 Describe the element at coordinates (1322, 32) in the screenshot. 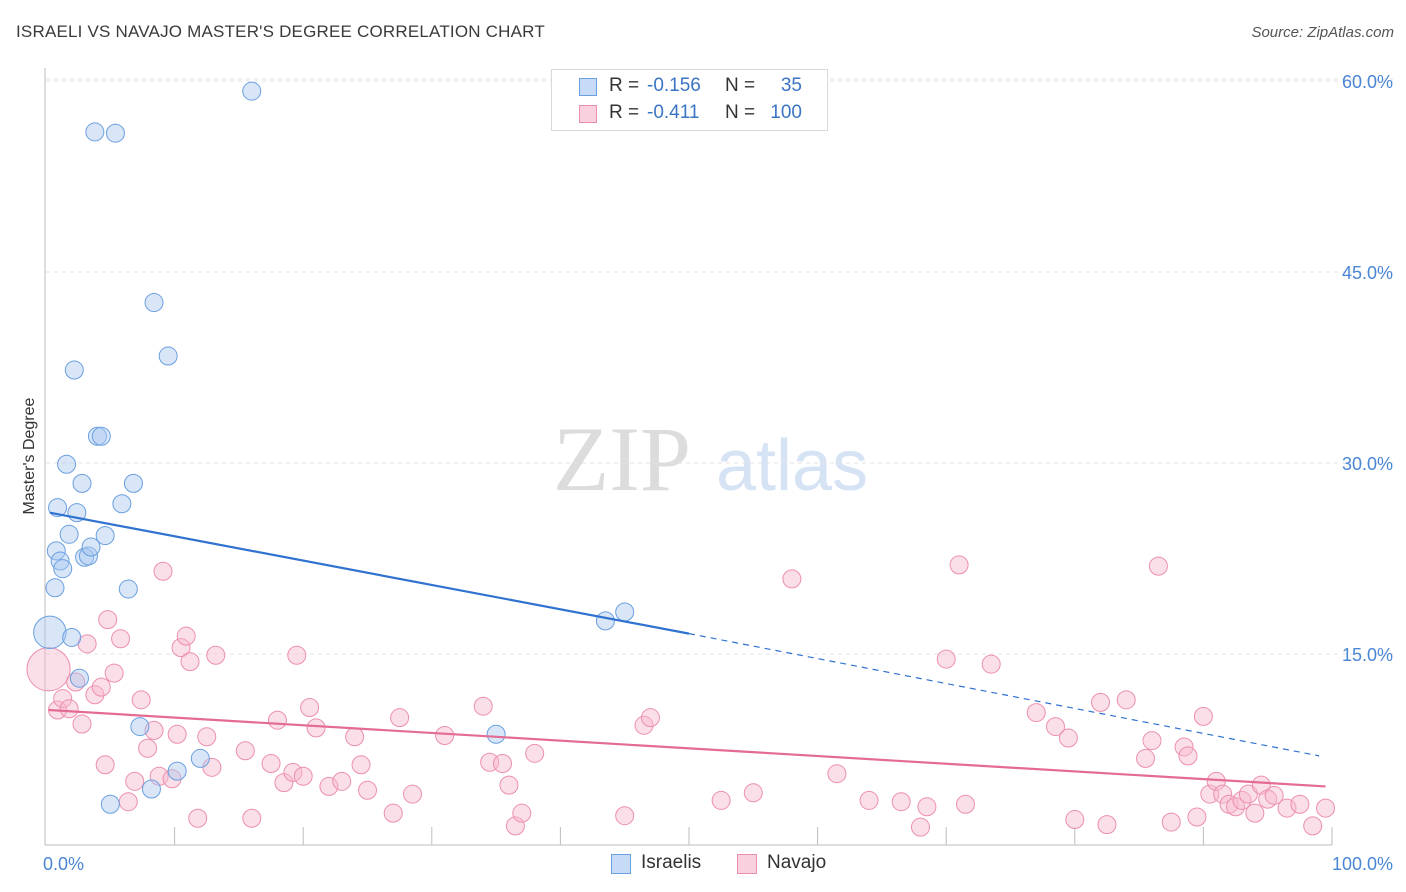

I see `source-credit: Source: ZipAtlas.com` at that location.